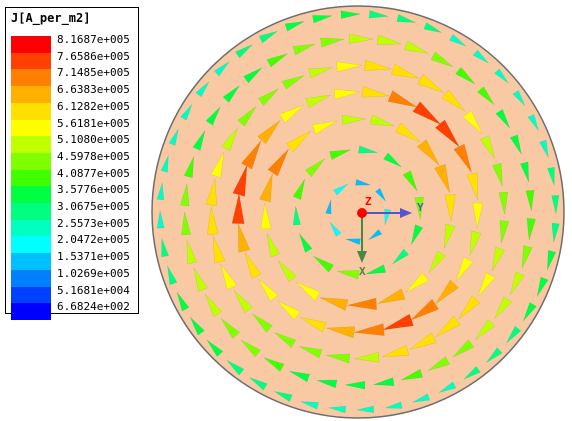 Image resolution: width=572 pixels, height=421 pixels. I want to click on y-axis-label: Y, so click(420, 207).